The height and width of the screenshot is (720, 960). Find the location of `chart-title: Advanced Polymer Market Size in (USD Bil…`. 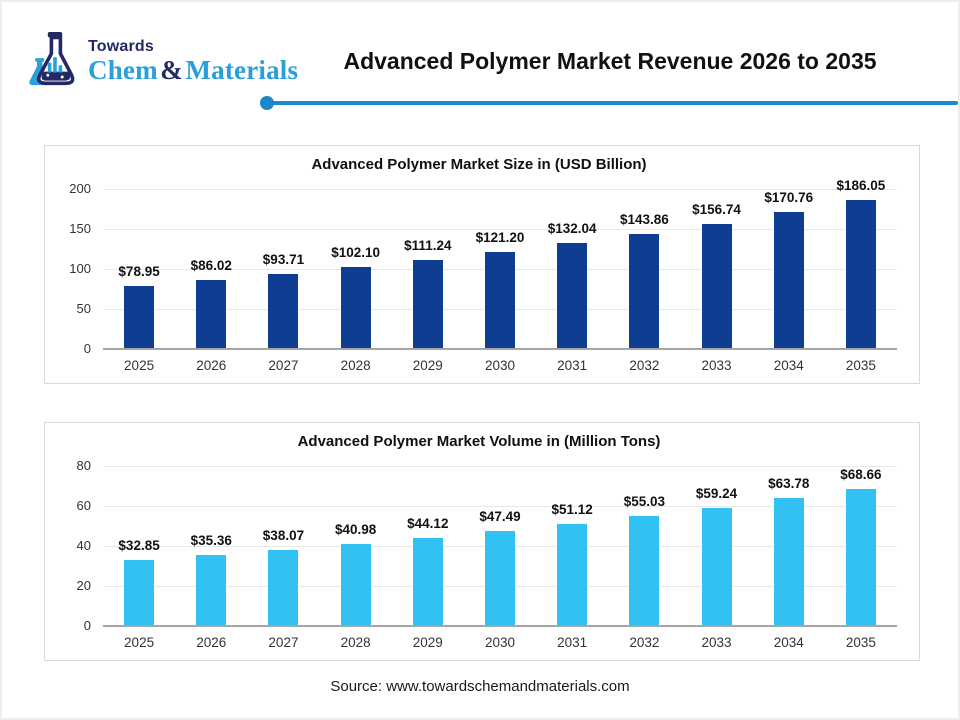

chart-title: Advanced Polymer Market Size in (USD Bil… is located at coordinates (479, 164).